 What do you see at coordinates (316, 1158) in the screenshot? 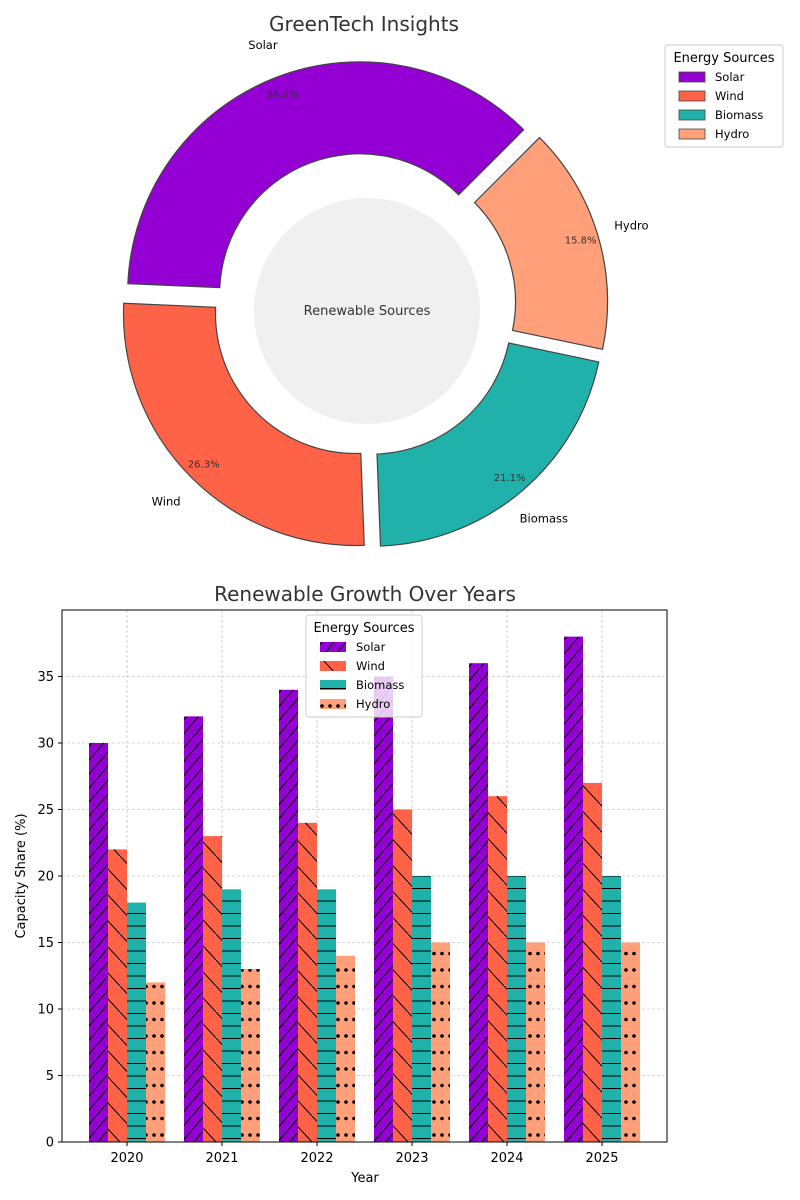
I see `x-tick-label: 2022` at bounding box center [316, 1158].